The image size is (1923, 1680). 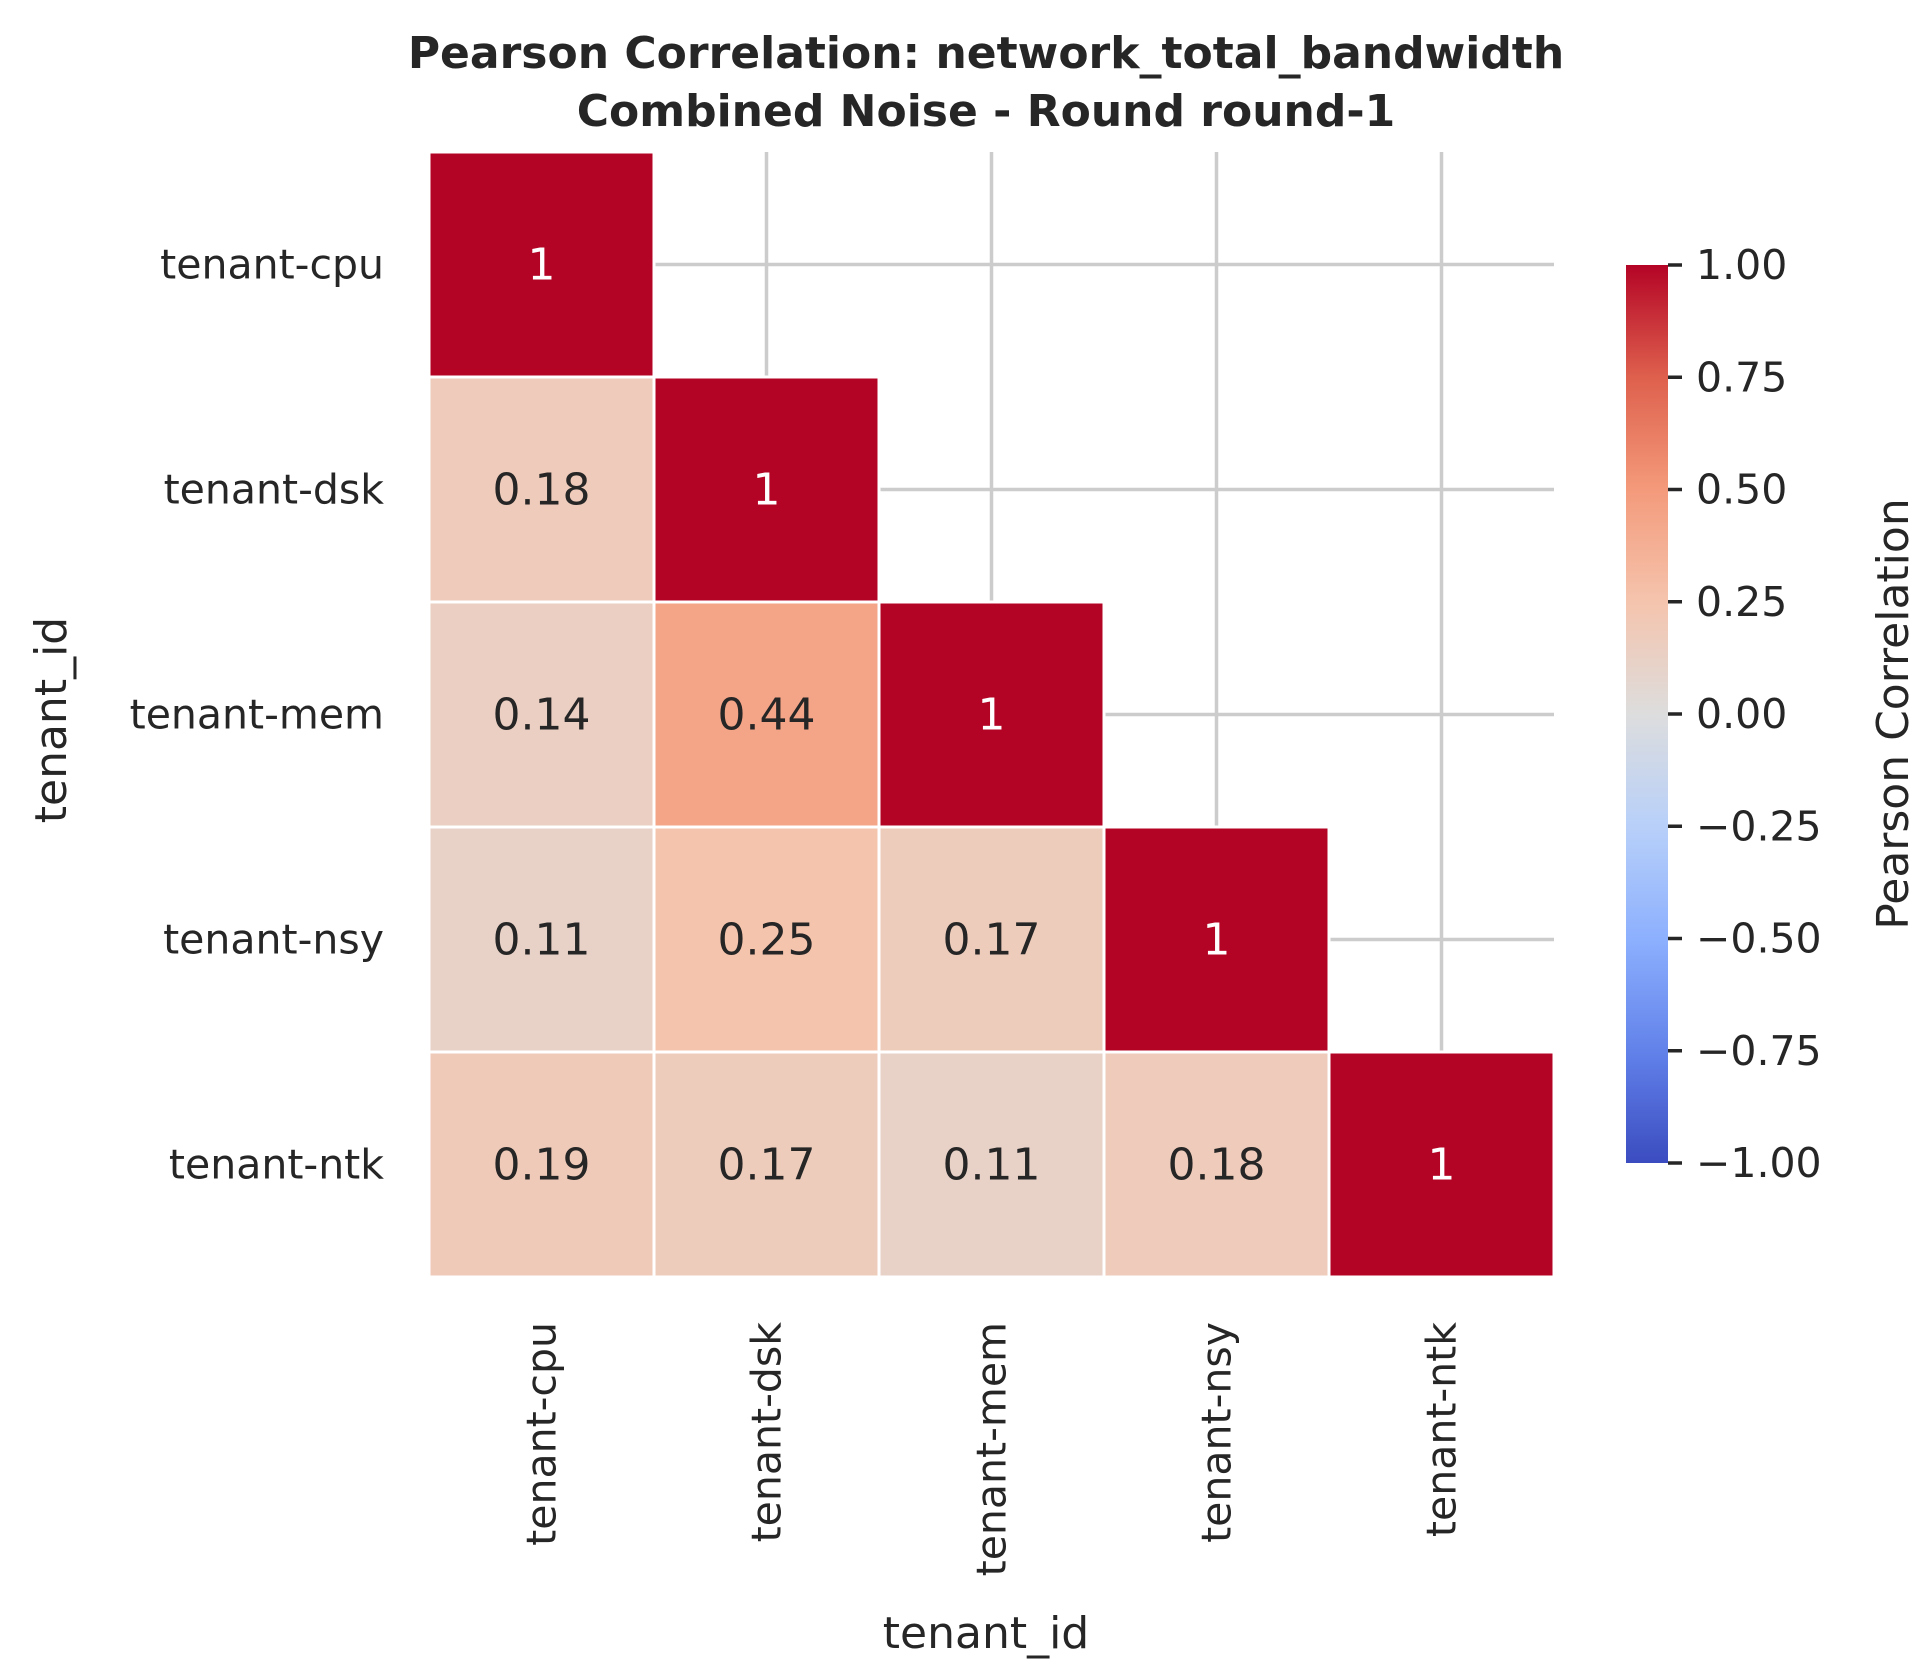 What do you see at coordinates (986, 111) in the screenshot?
I see `chart-subtitle: Combined Noise - Round round-1` at bounding box center [986, 111].